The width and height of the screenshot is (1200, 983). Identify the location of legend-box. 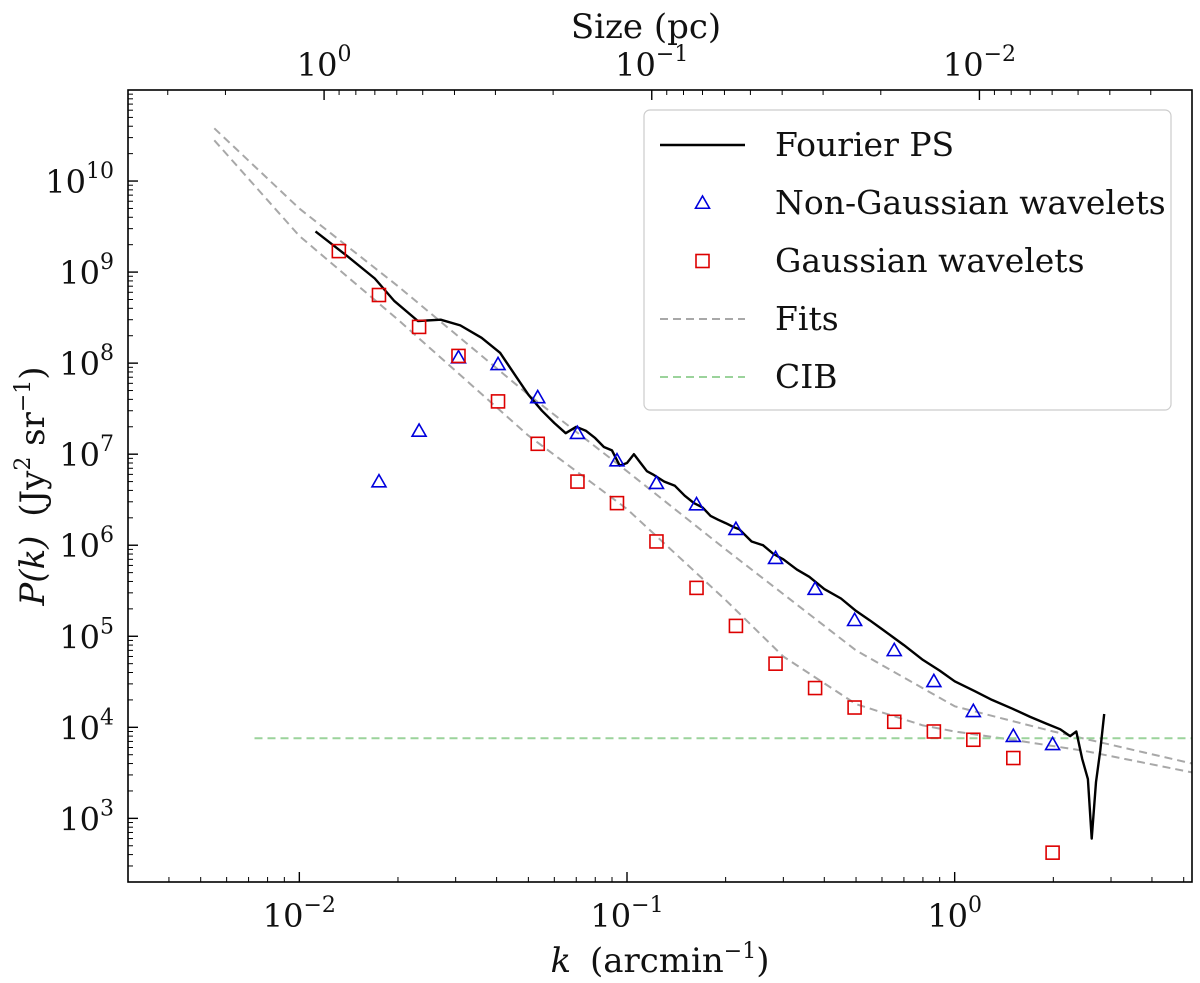
(907, 260).